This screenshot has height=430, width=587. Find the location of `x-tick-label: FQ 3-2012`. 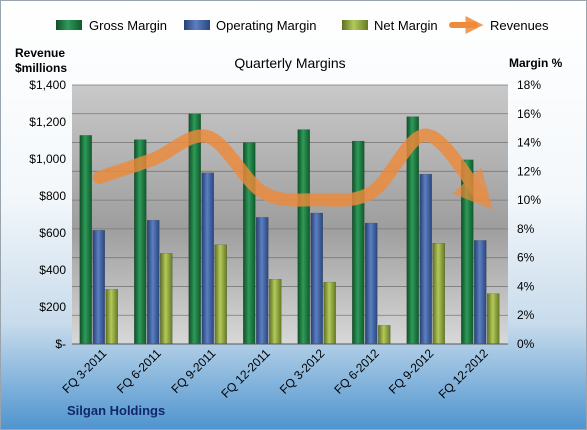

x-tick-label: FQ 3-2012 is located at coordinates (302, 371).